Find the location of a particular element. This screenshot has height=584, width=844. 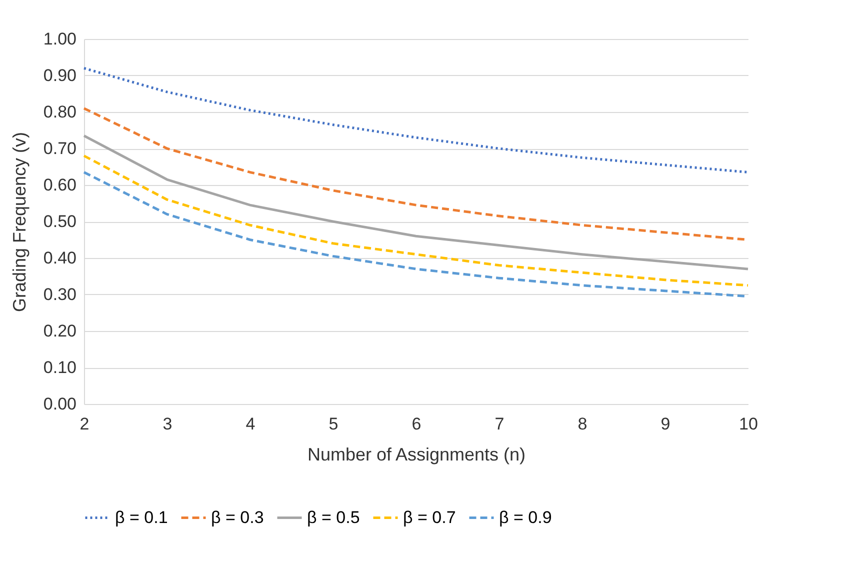

x-axis-title: Number of Assignments (n) is located at coordinates (416, 454).